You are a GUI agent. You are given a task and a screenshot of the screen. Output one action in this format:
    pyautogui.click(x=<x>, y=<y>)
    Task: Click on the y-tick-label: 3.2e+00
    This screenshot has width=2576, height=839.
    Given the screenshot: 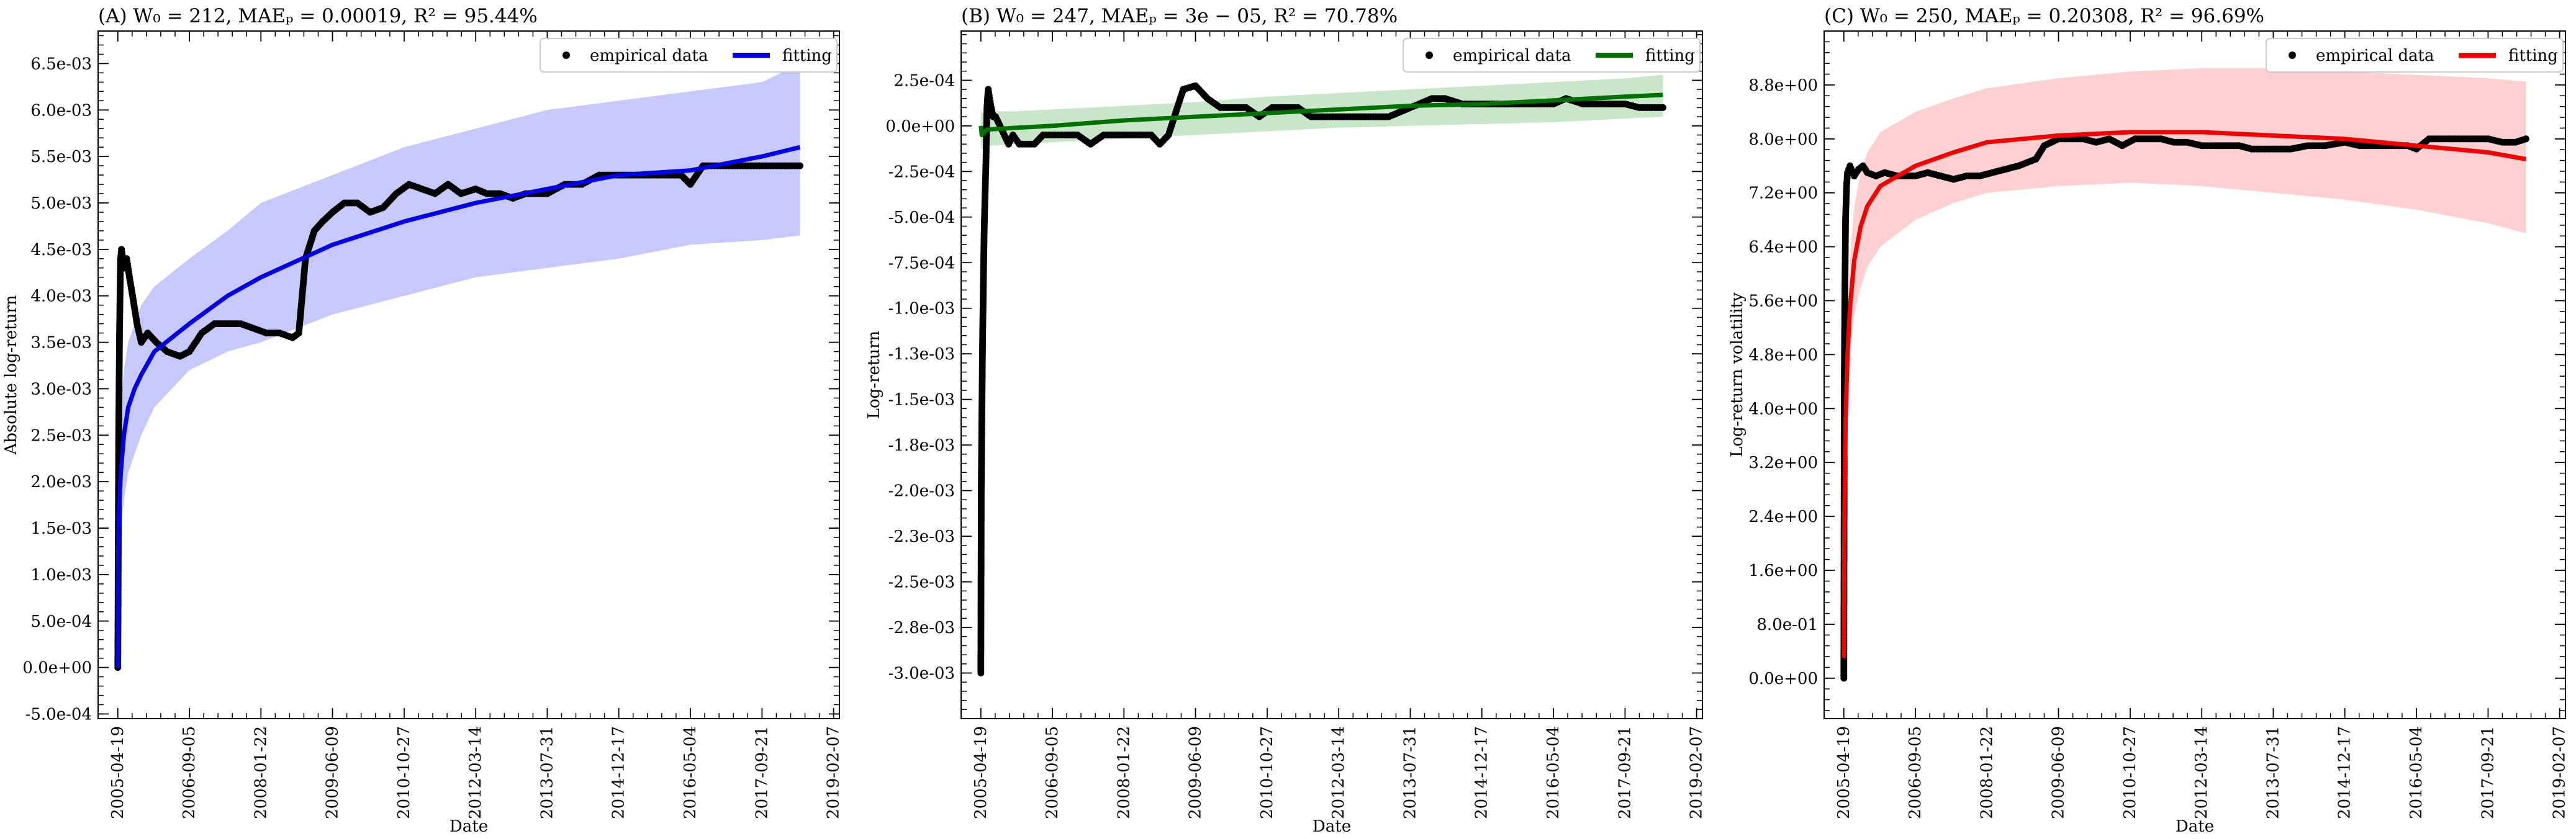 What is the action you would take?
    pyautogui.click(x=1783, y=463)
    